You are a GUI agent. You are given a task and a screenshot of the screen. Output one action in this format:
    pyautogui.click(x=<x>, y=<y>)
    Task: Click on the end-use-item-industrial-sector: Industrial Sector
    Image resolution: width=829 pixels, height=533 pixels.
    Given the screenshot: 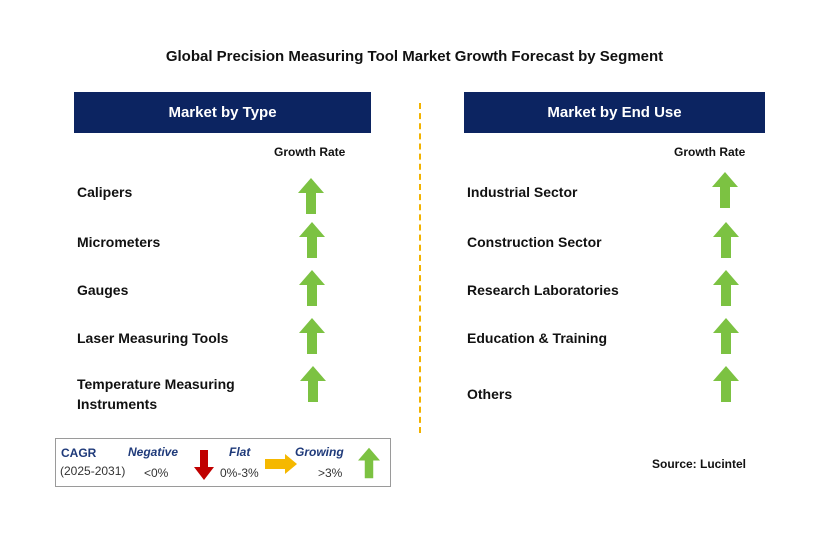 What is the action you would take?
    pyautogui.click(x=522, y=192)
    